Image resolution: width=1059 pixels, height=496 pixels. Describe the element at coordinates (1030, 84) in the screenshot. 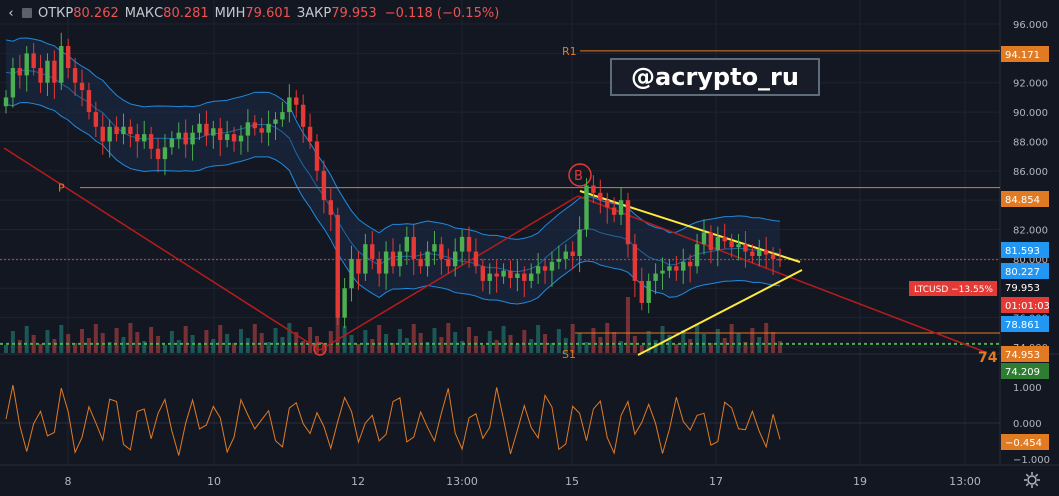

I see `price-tick-label: 92.000` at that location.